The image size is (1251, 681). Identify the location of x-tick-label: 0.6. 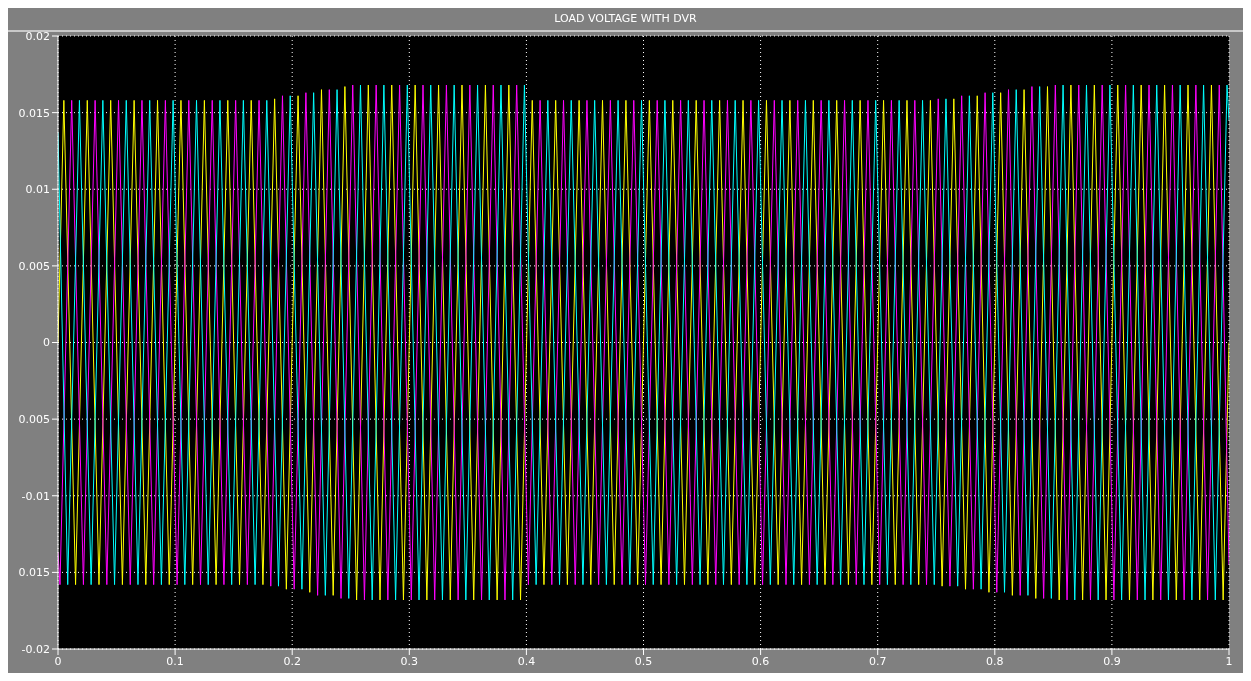
(760, 661).